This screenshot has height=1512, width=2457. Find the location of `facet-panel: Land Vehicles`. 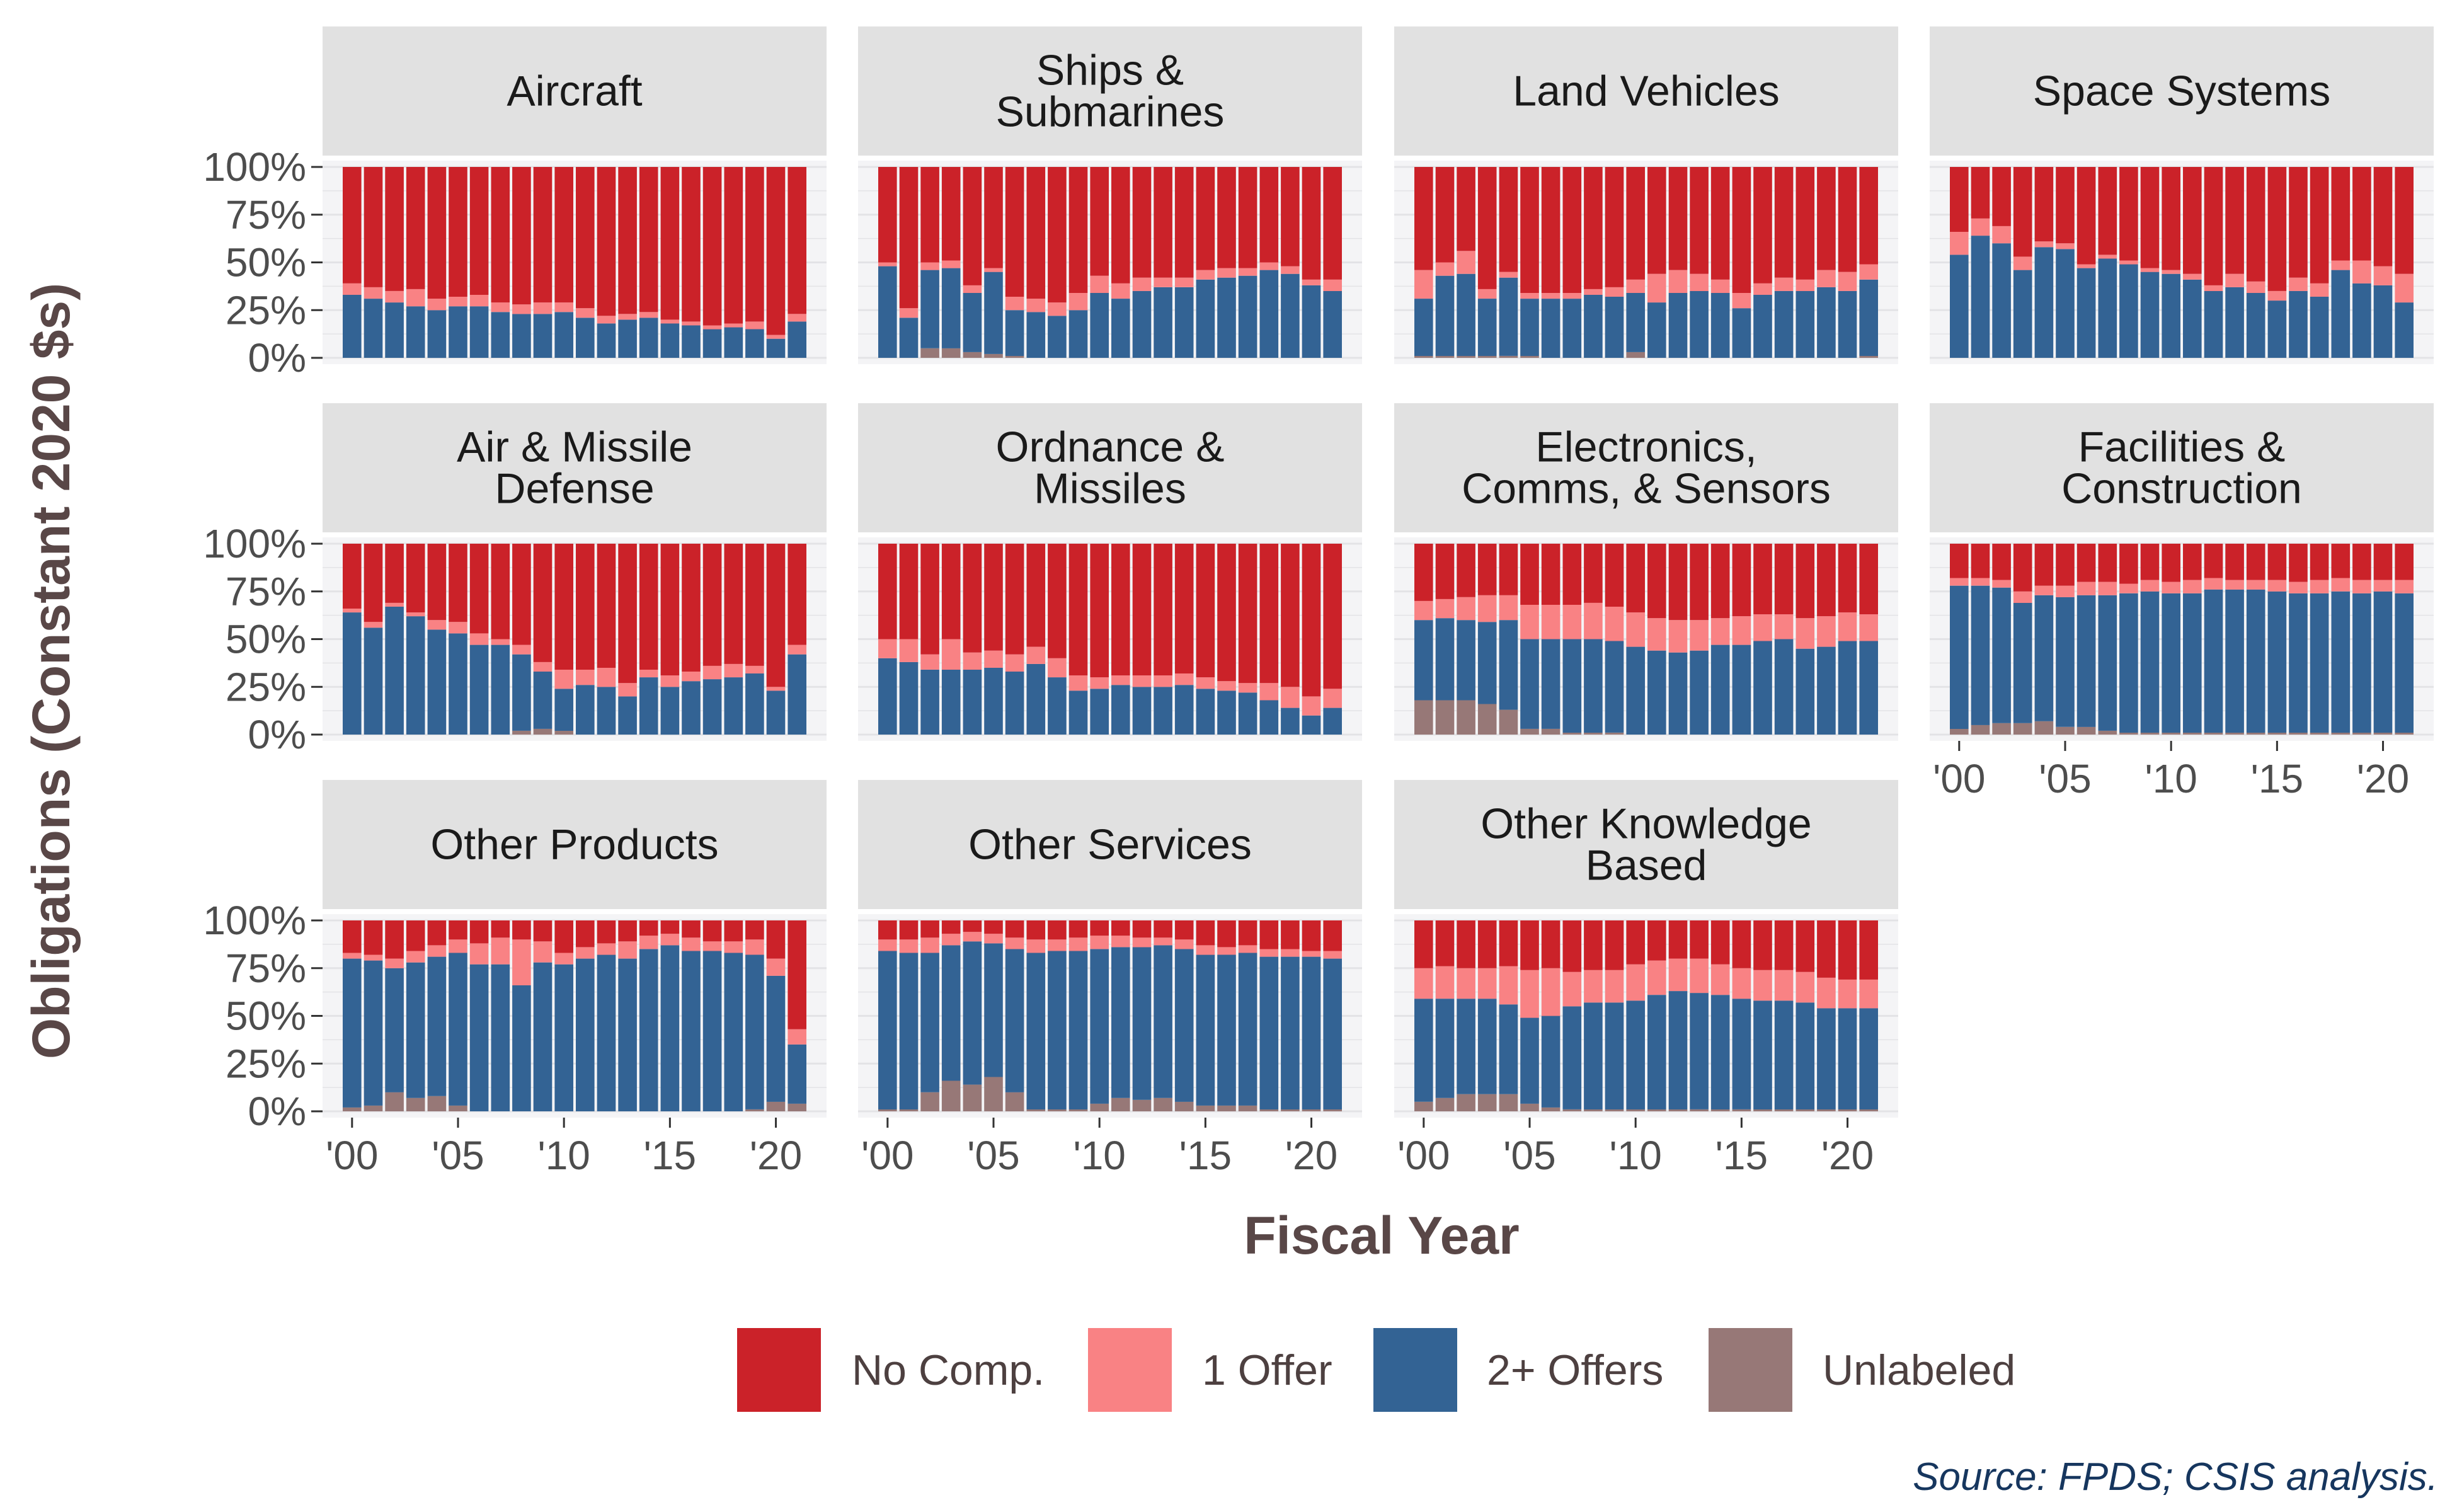

facet-panel: Land Vehicles is located at coordinates (1646, 195).